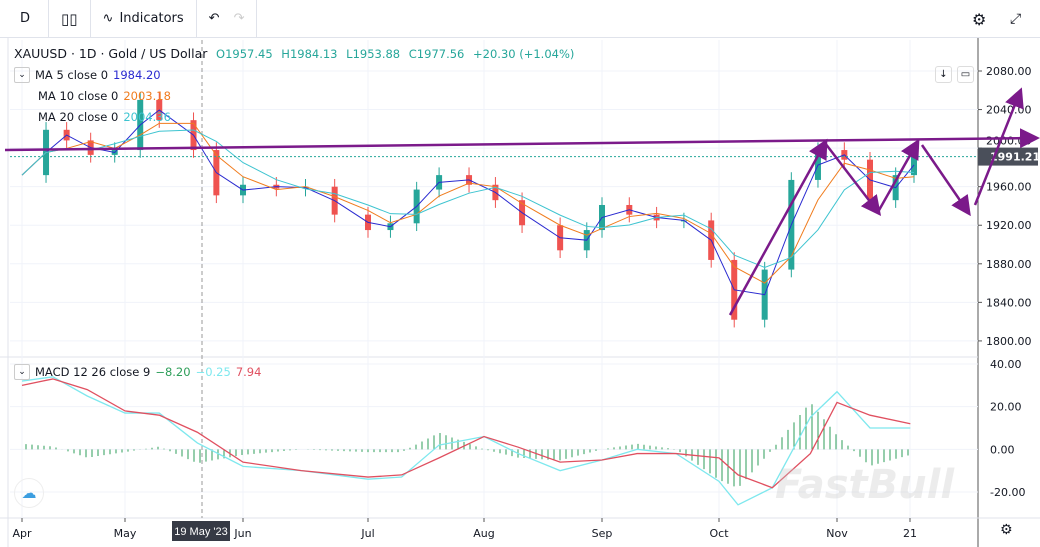 This screenshot has width=1040, height=547. Describe the element at coordinates (1016, 19) in the screenshot. I see `fullscreen-icon: ⤢` at that location.